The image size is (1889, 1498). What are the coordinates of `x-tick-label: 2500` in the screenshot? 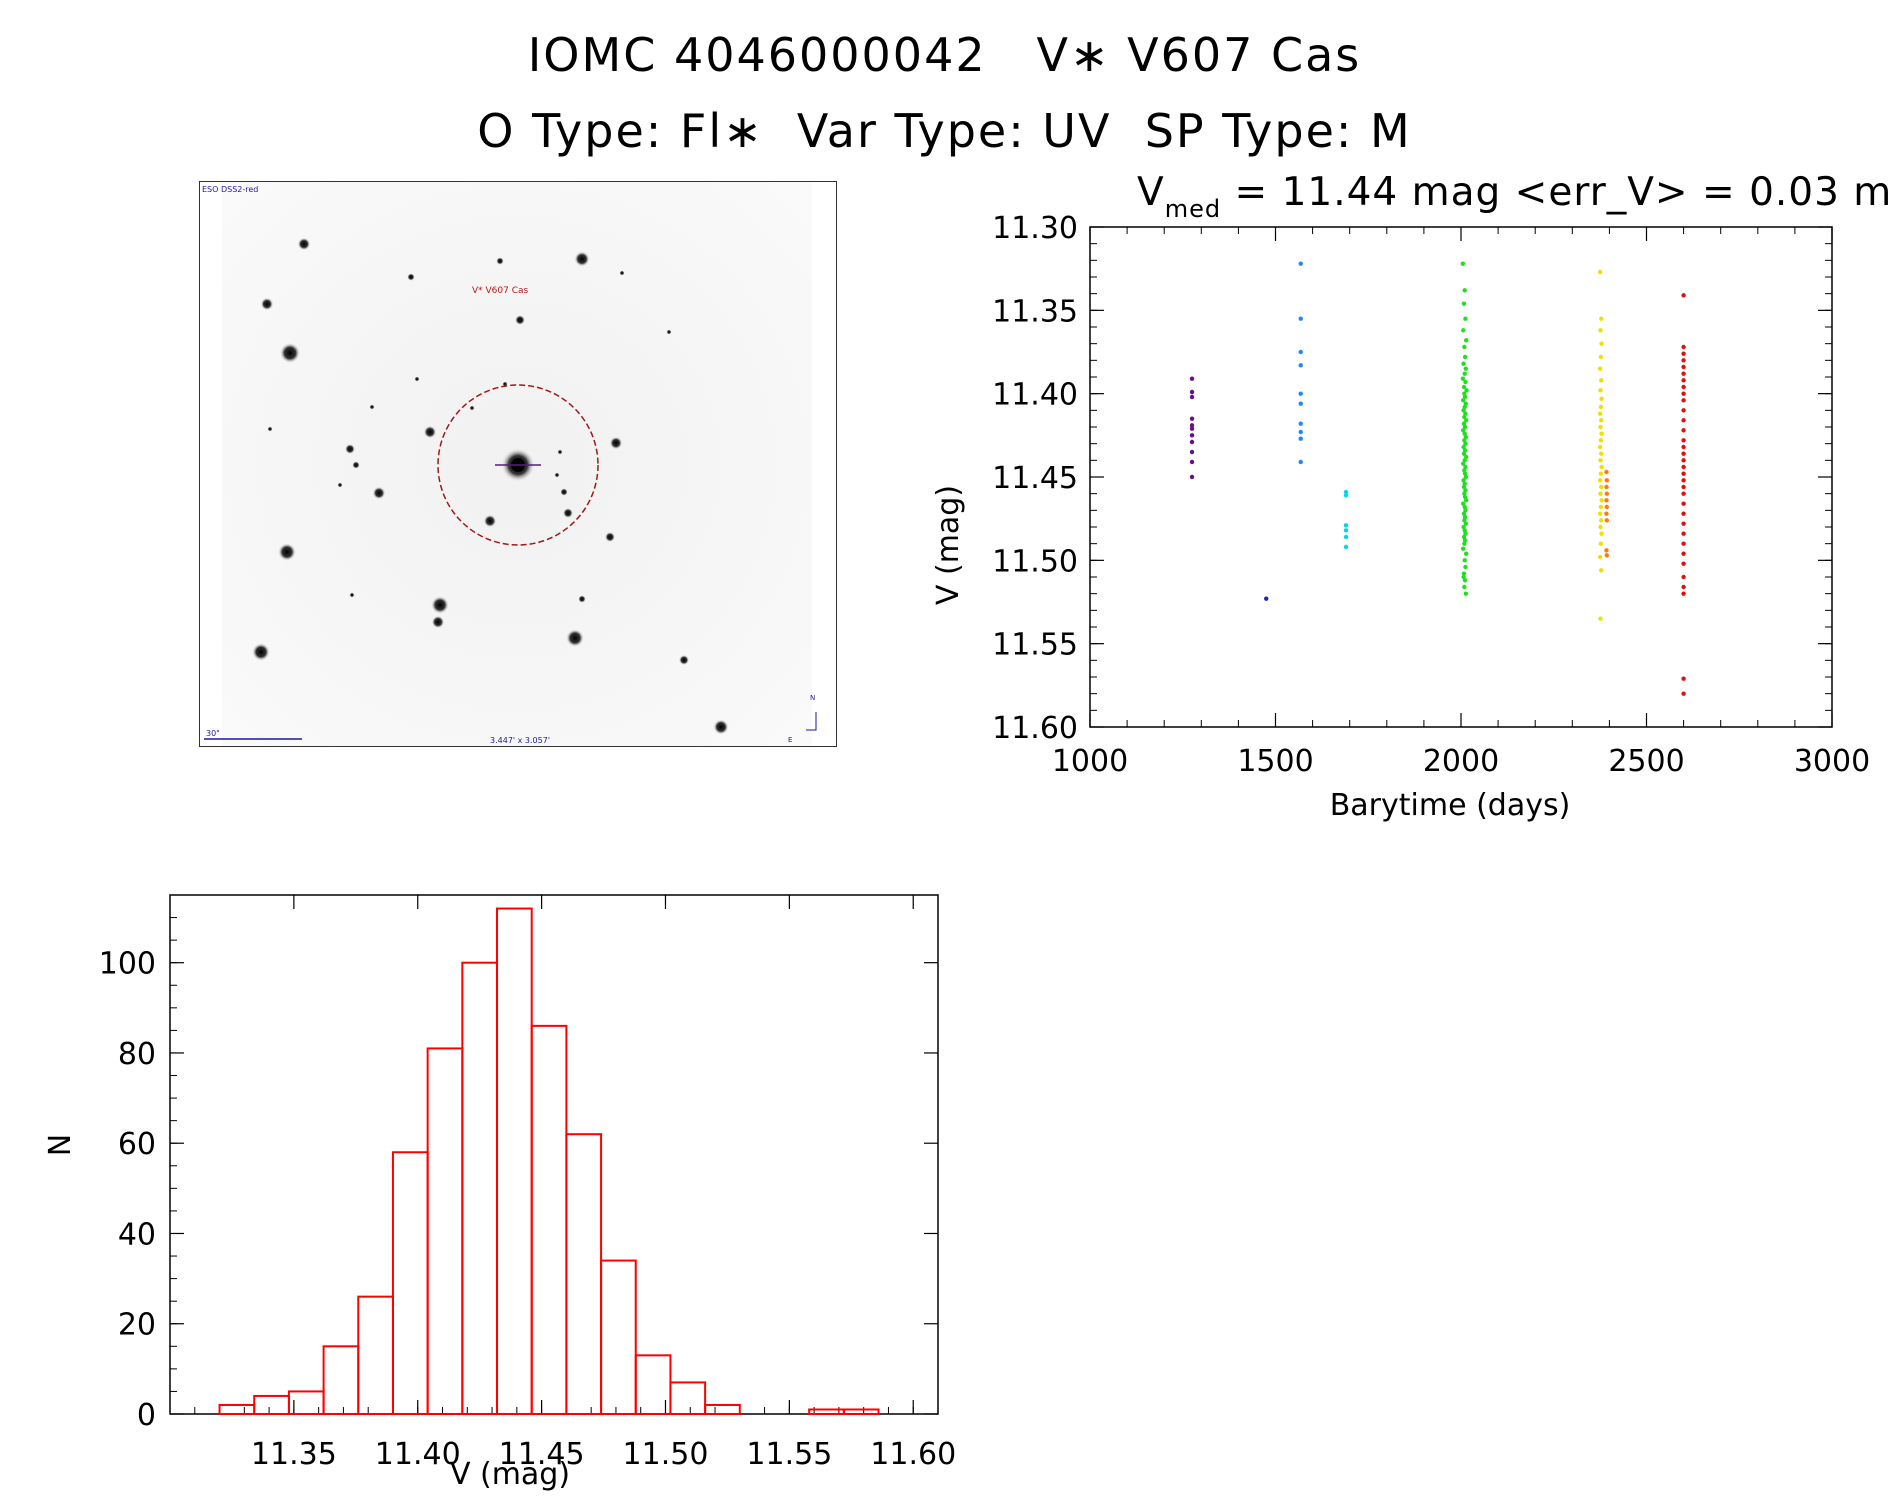 It's located at (1646, 761).